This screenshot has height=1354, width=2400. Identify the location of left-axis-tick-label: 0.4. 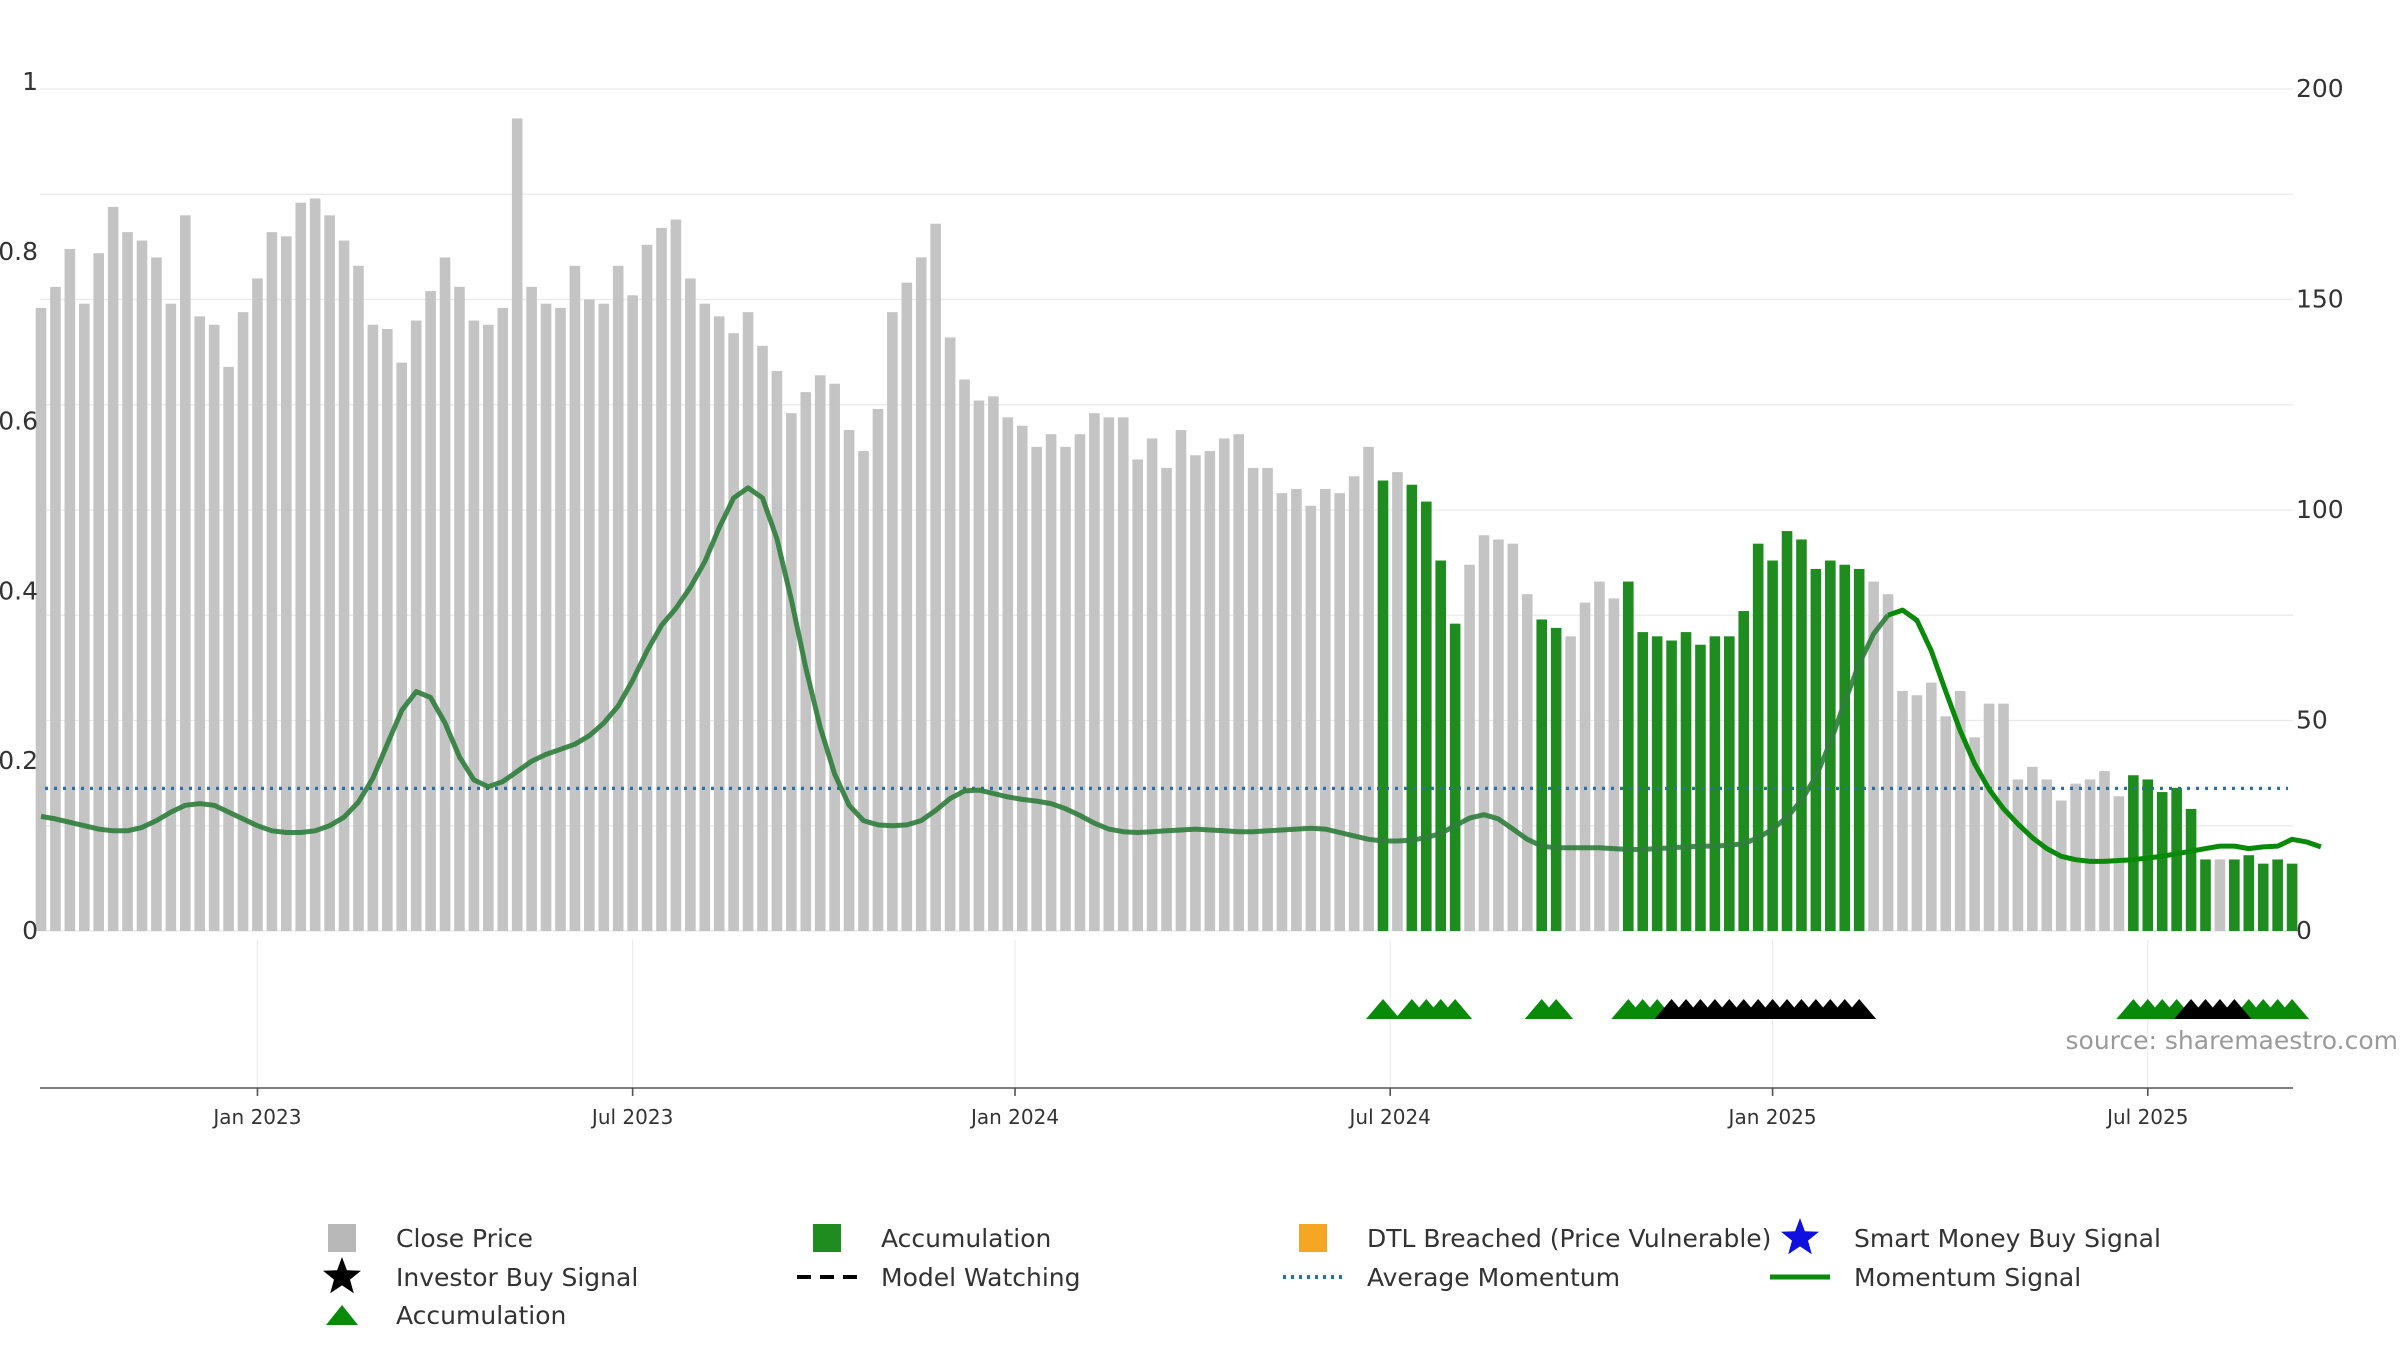
(19, 590).